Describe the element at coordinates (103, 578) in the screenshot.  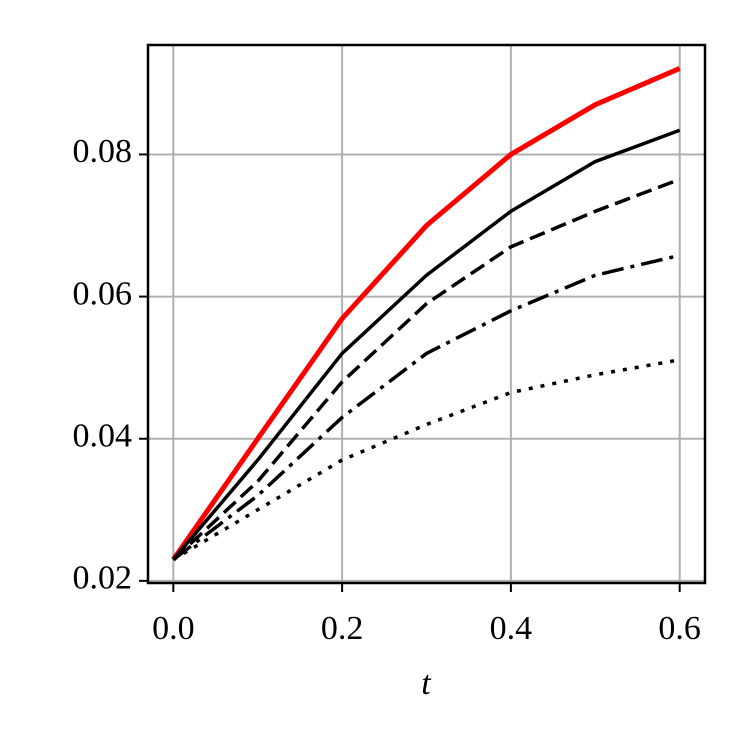
I see `y-tick-label: 0.02` at that location.